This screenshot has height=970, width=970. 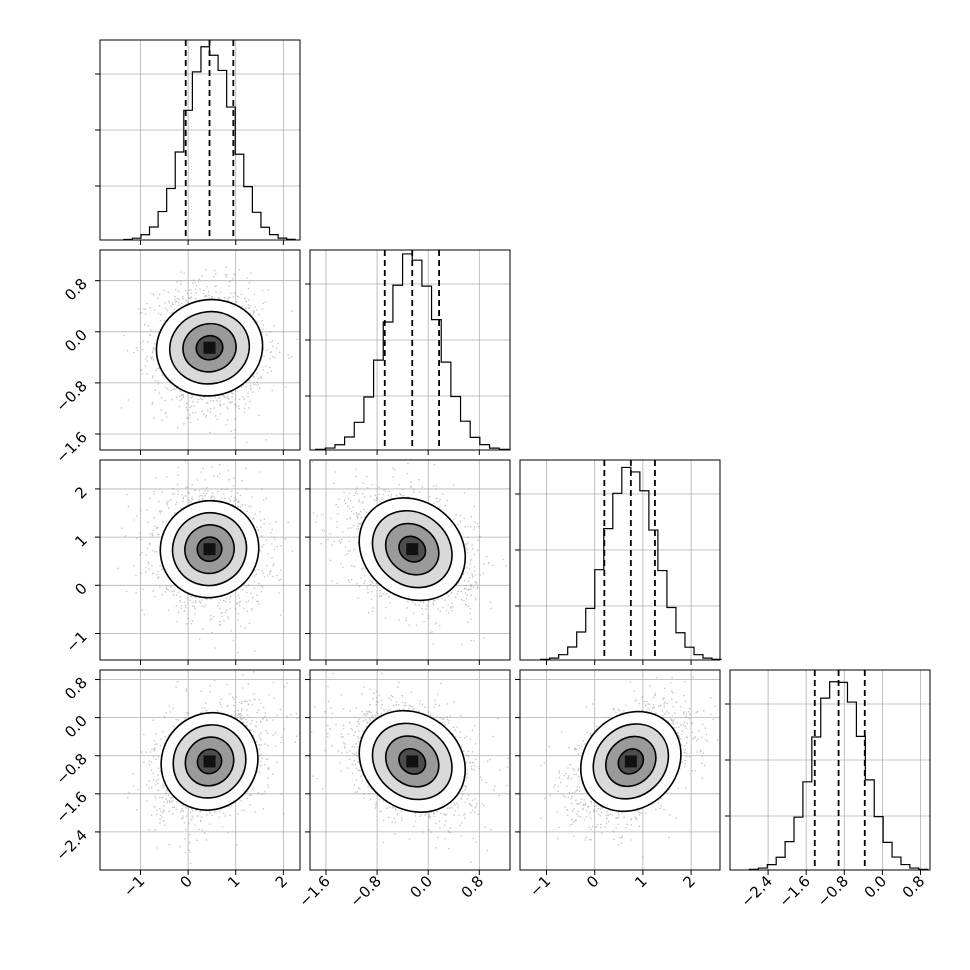 I want to click on y-tick-label: 0, so click(x=80, y=588).